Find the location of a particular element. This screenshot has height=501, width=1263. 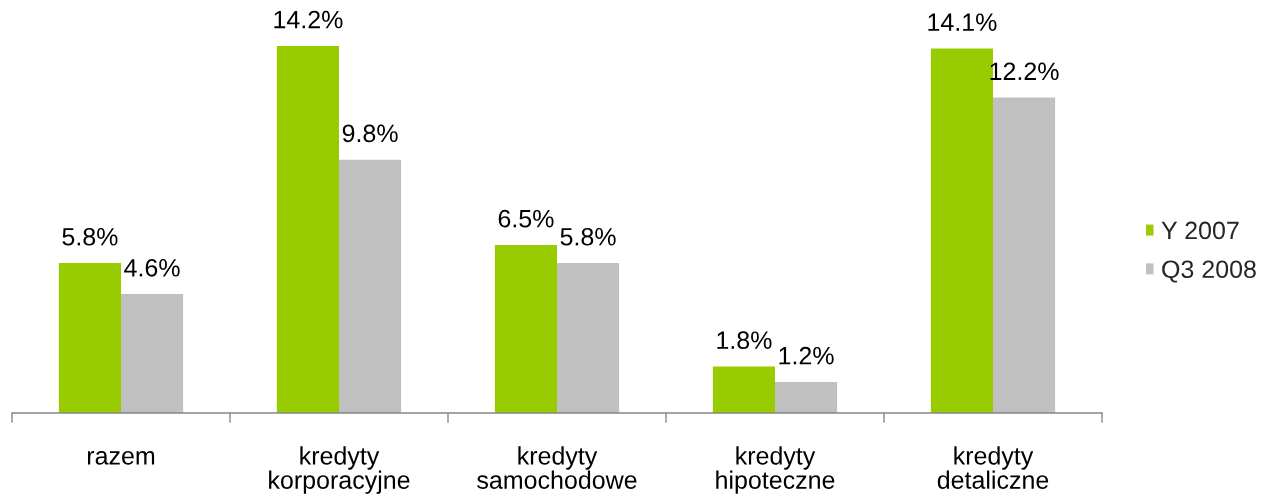

data-label: 6.5% is located at coordinates (526, 218).